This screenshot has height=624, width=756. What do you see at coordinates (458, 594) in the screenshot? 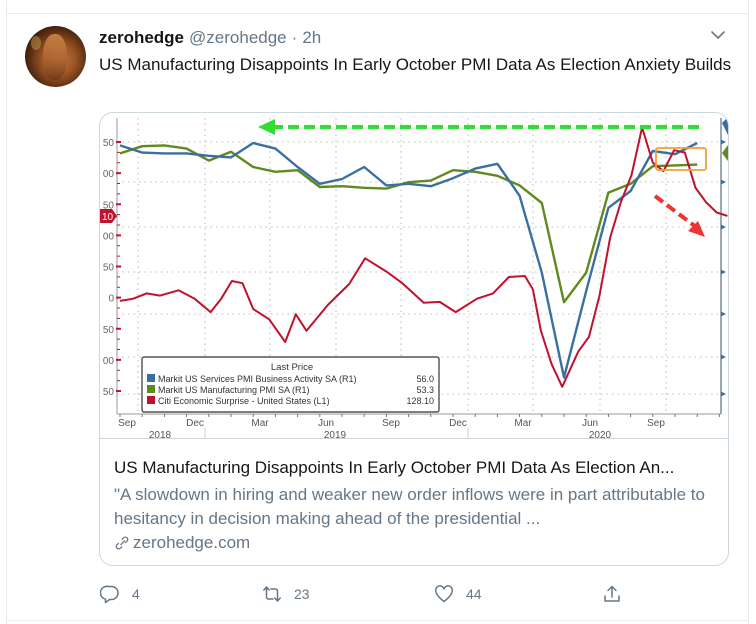
I see `like-button: 44` at bounding box center [458, 594].